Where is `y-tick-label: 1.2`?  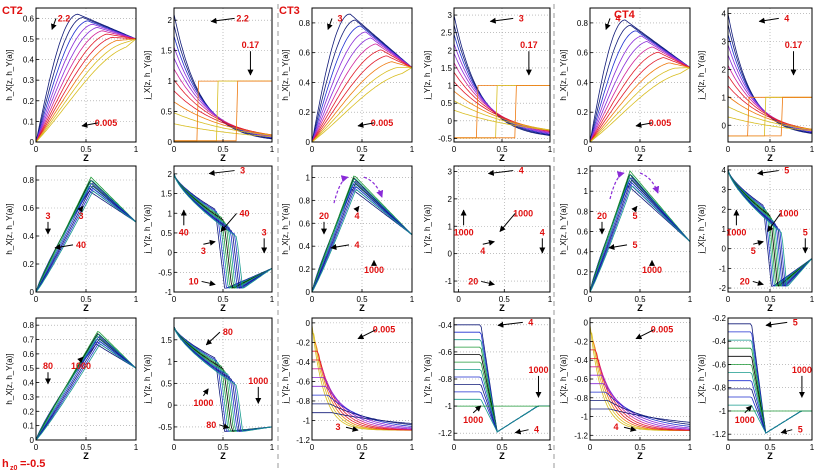
y-tick-label: 1.2 is located at coordinates (583, 171).